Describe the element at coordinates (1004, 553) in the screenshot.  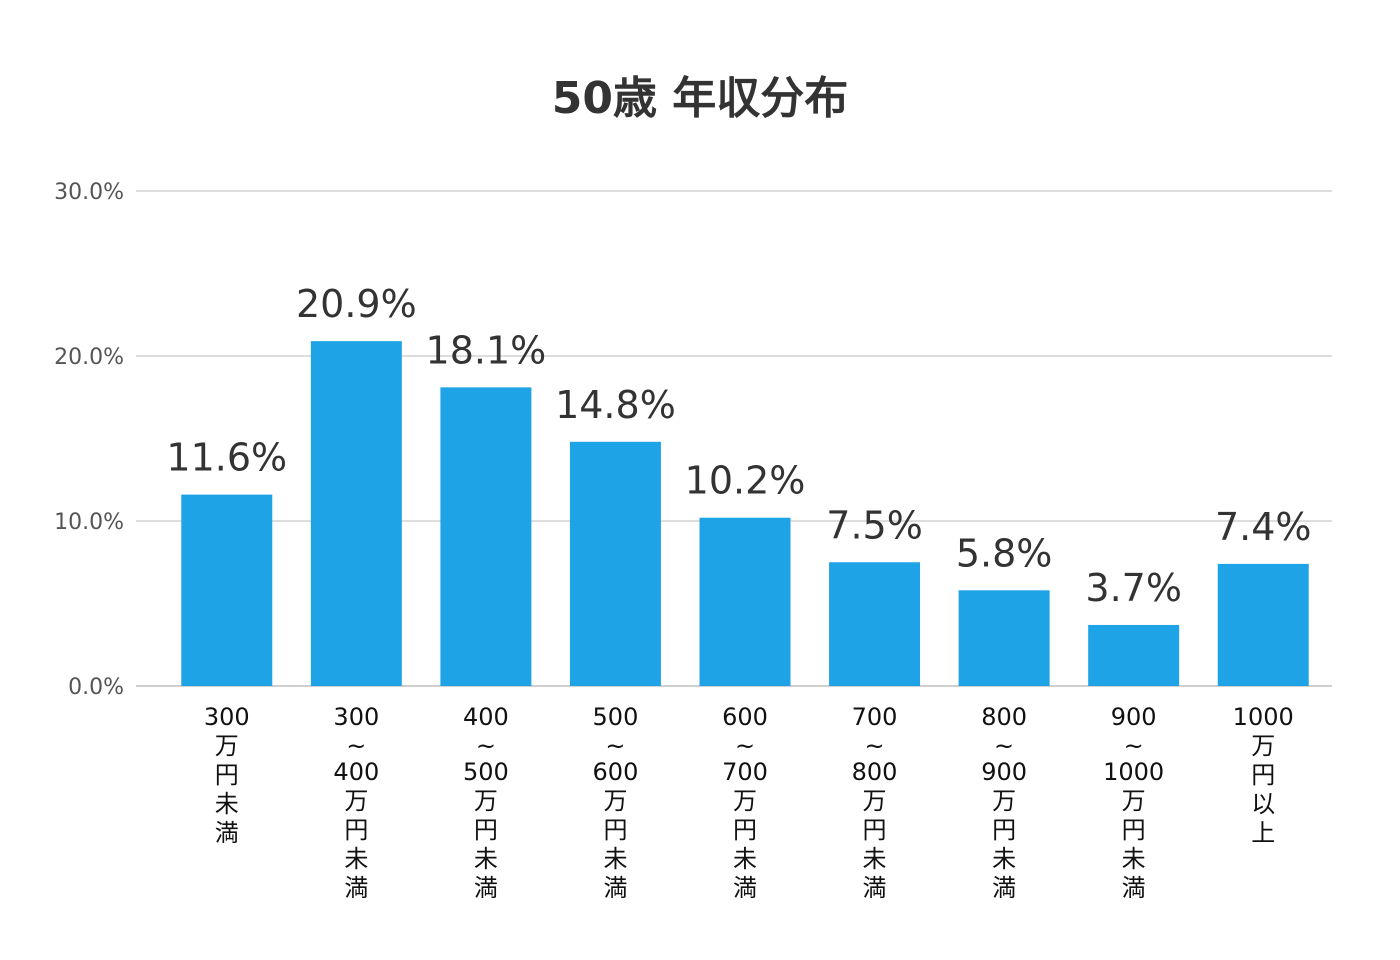
I see `data-label: 5.8%` at that location.